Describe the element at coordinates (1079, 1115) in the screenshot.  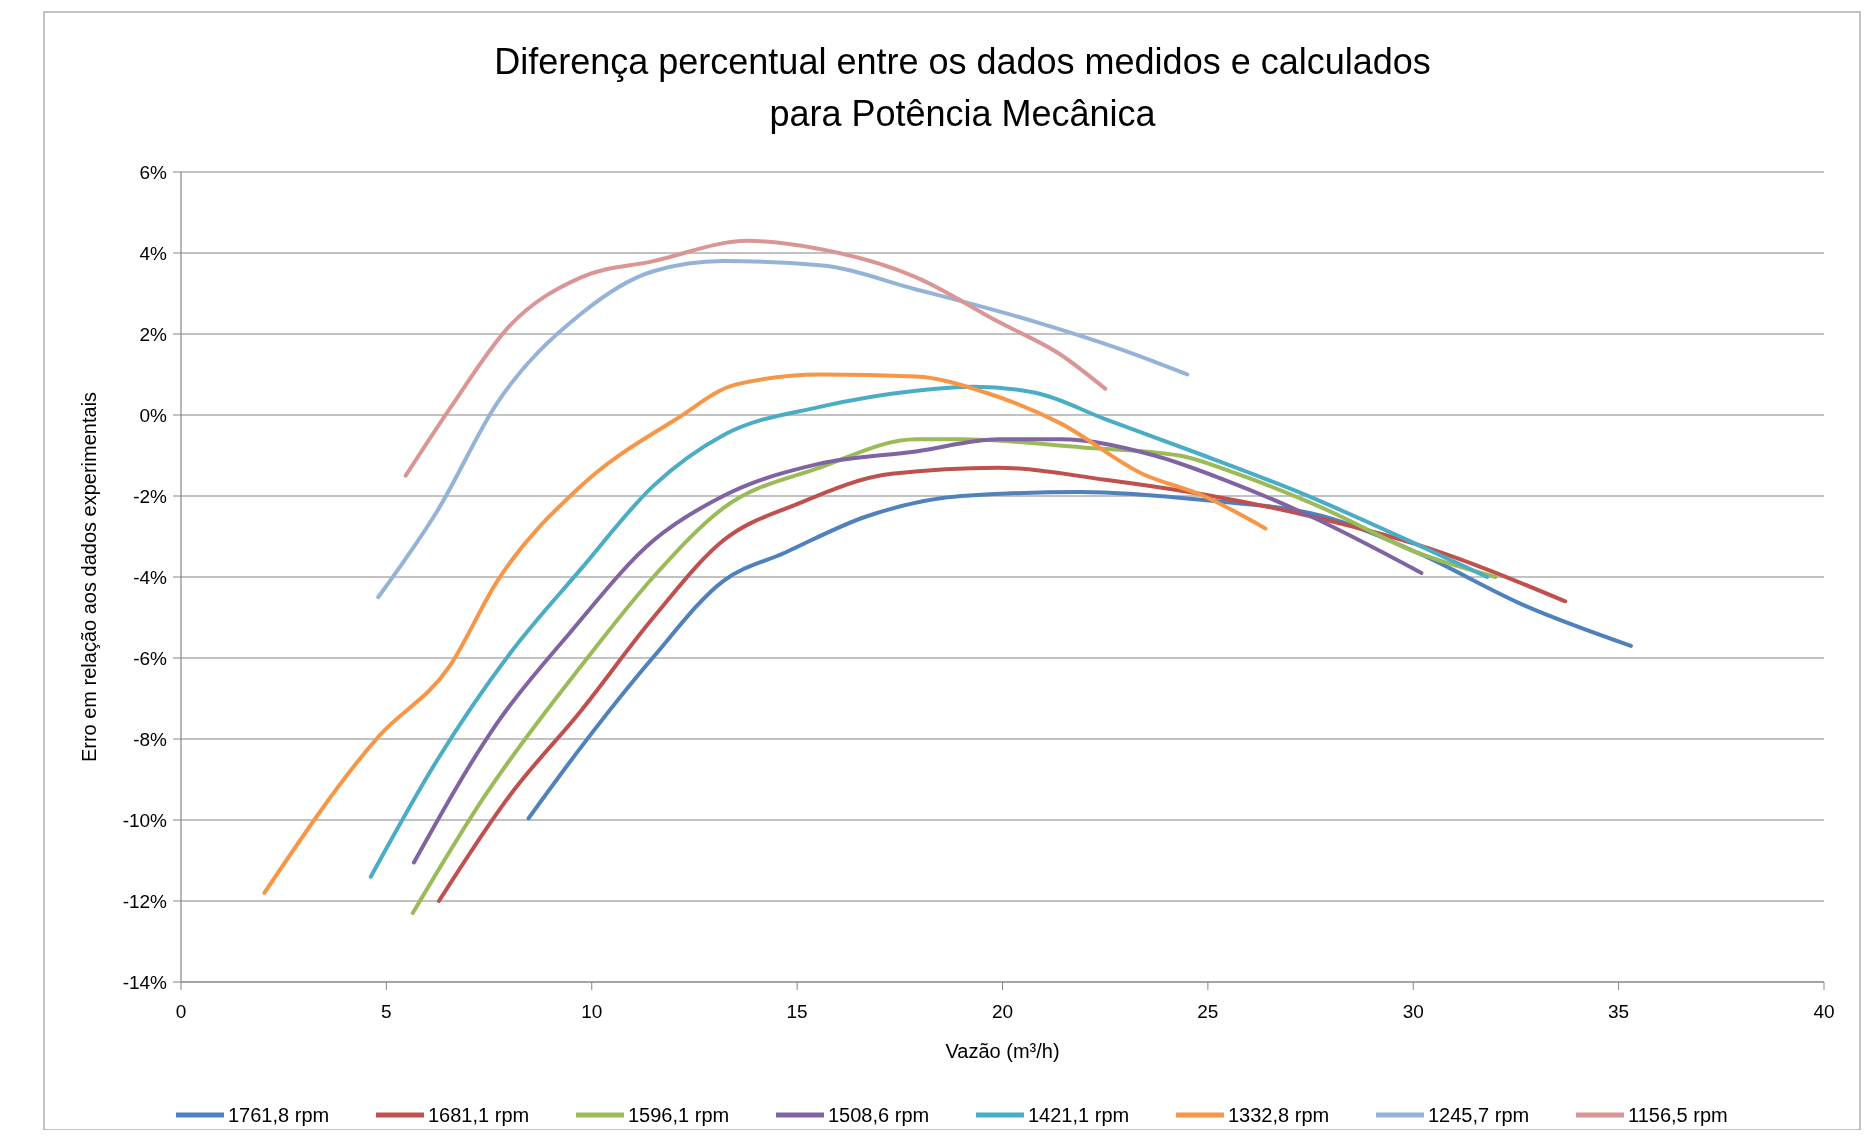
I see `legend-label: 1421,1 rpm` at that location.